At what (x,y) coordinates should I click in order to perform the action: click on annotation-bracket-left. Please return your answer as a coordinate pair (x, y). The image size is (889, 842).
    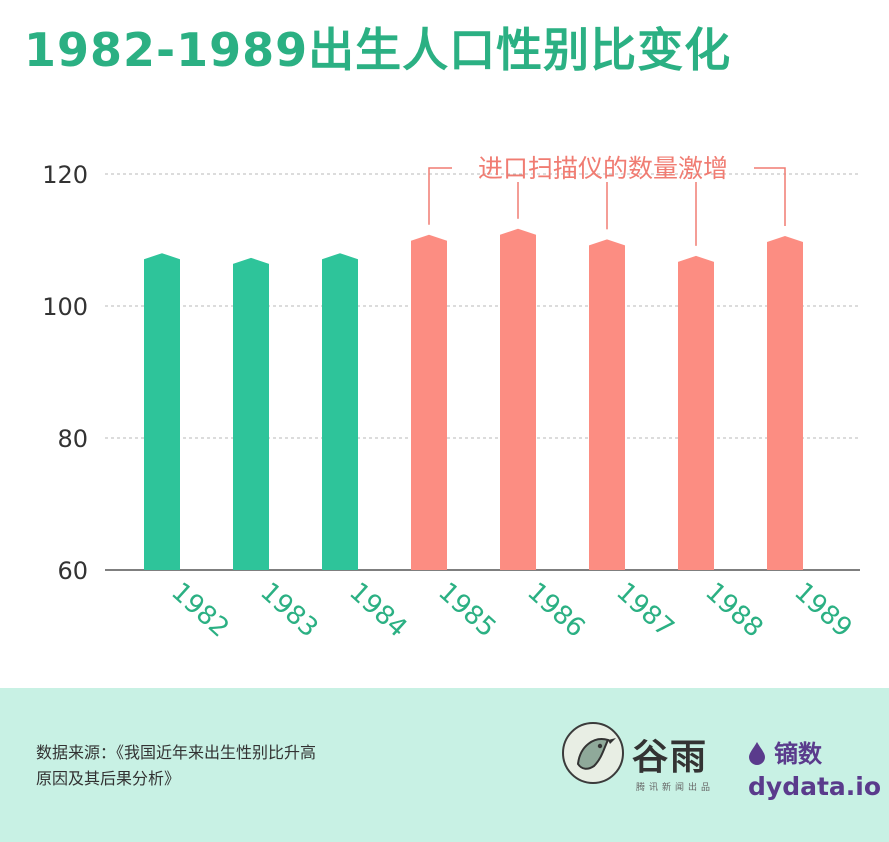
    Looking at the image, I should click on (440, 196).